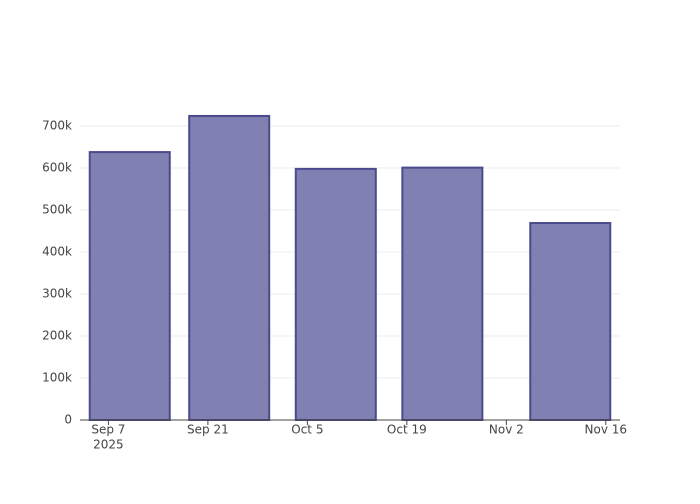 This screenshot has width=700, height=504. I want to click on y-tick-label: 100k, so click(57, 378).